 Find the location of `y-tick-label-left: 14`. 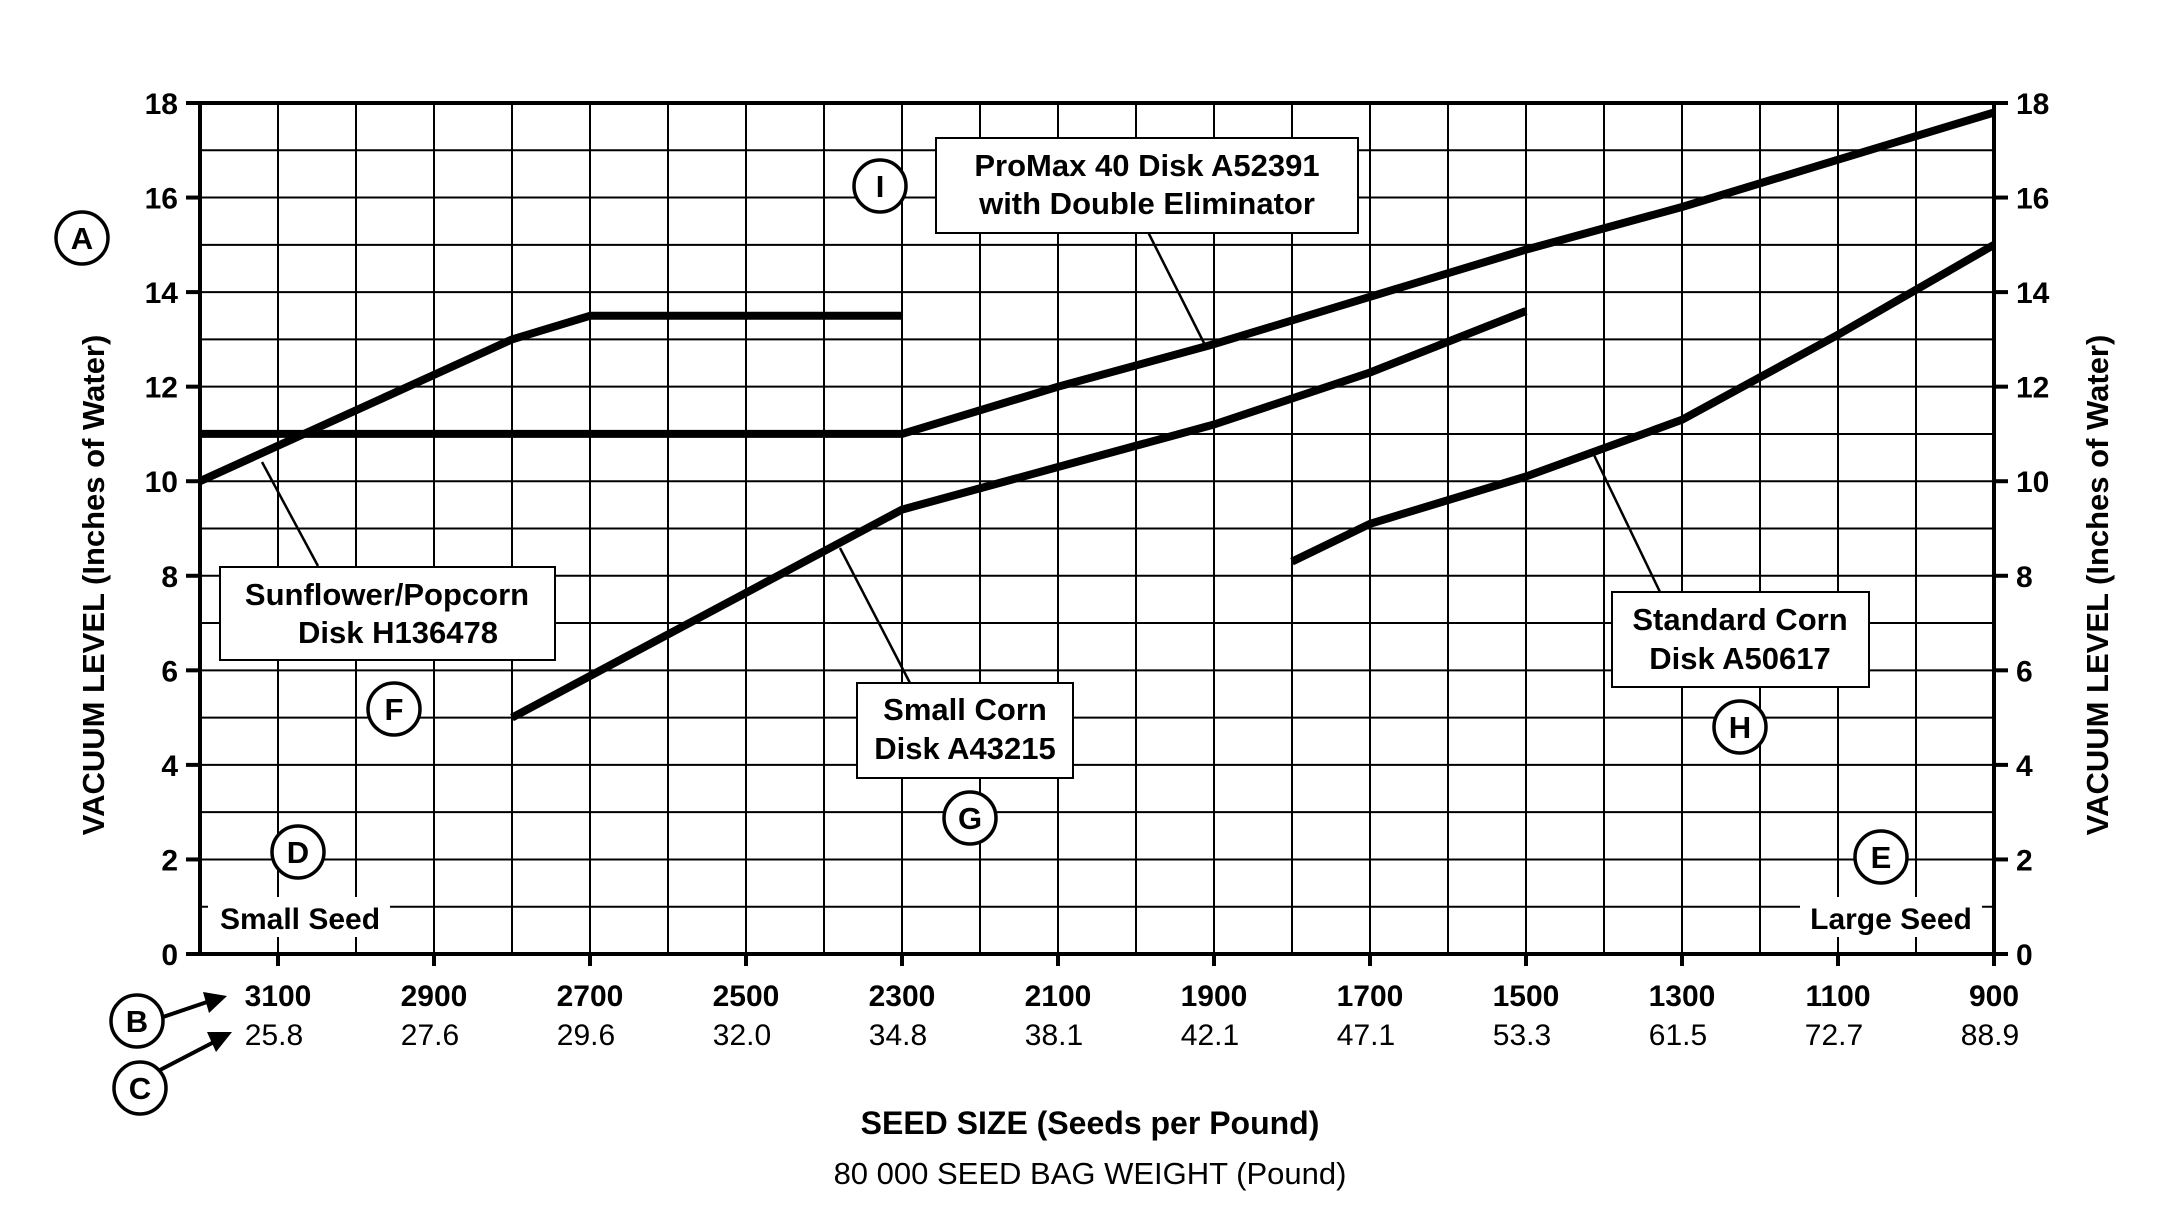

y-tick-label-left: 14 is located at coordinates (162, 293).